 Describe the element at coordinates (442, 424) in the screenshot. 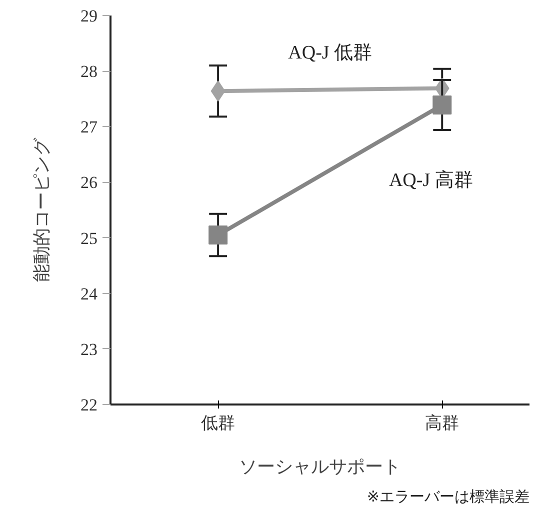

I see `x-tick-label: 高群` at that location.